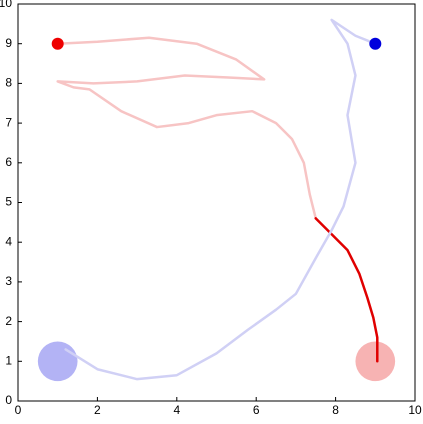 This screenshot has height=424, width=423. Describe the element at coordinates (8, 321) in the screenshot. I see `y-tick-label: 2` at that location.